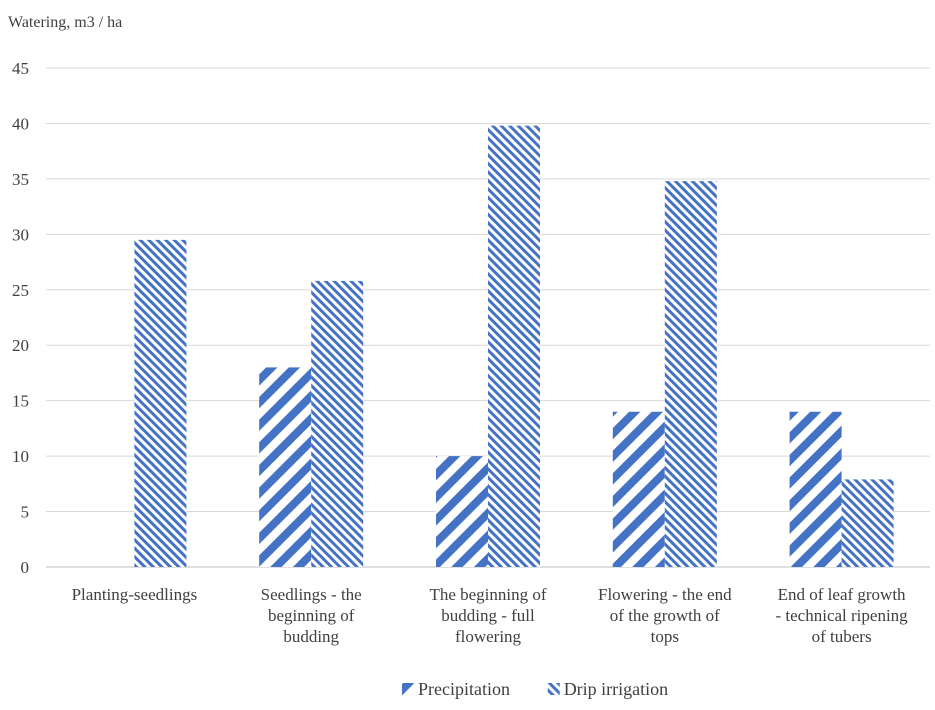 The image size is (935, 710). Describe the element at coordinates (25, 567) in the screenshot. I see `y-tick-label: 0` at that location.